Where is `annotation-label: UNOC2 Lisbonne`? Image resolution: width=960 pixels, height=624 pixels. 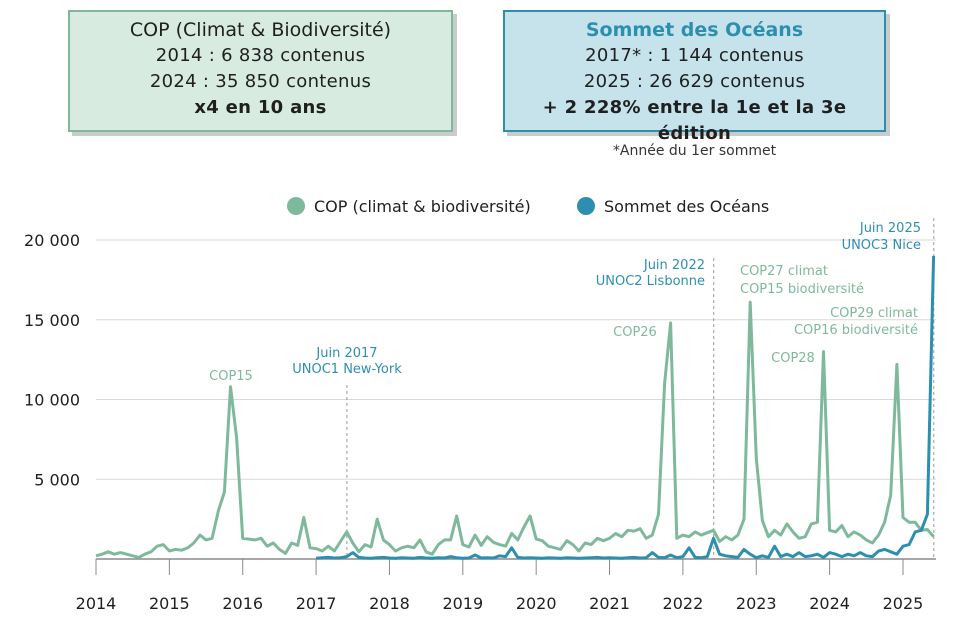 annotation-label: UNOC2 Lisbonne is located at coordinates (650, 281).